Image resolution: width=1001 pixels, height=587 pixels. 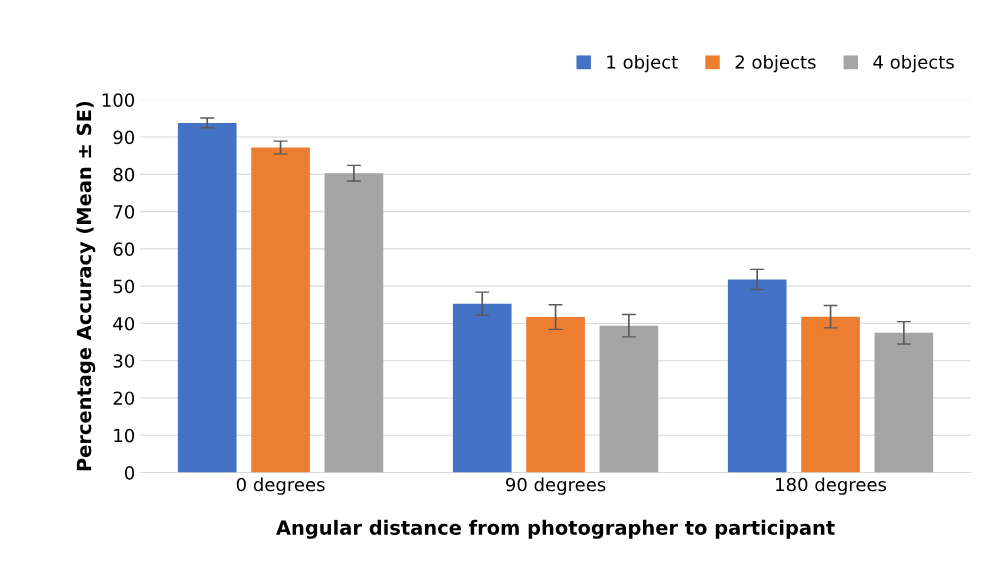 What do you see at coordinates (129, 472) in the screenshot?
I see `y-tick-label: 0` at bounding box center [129, 472].